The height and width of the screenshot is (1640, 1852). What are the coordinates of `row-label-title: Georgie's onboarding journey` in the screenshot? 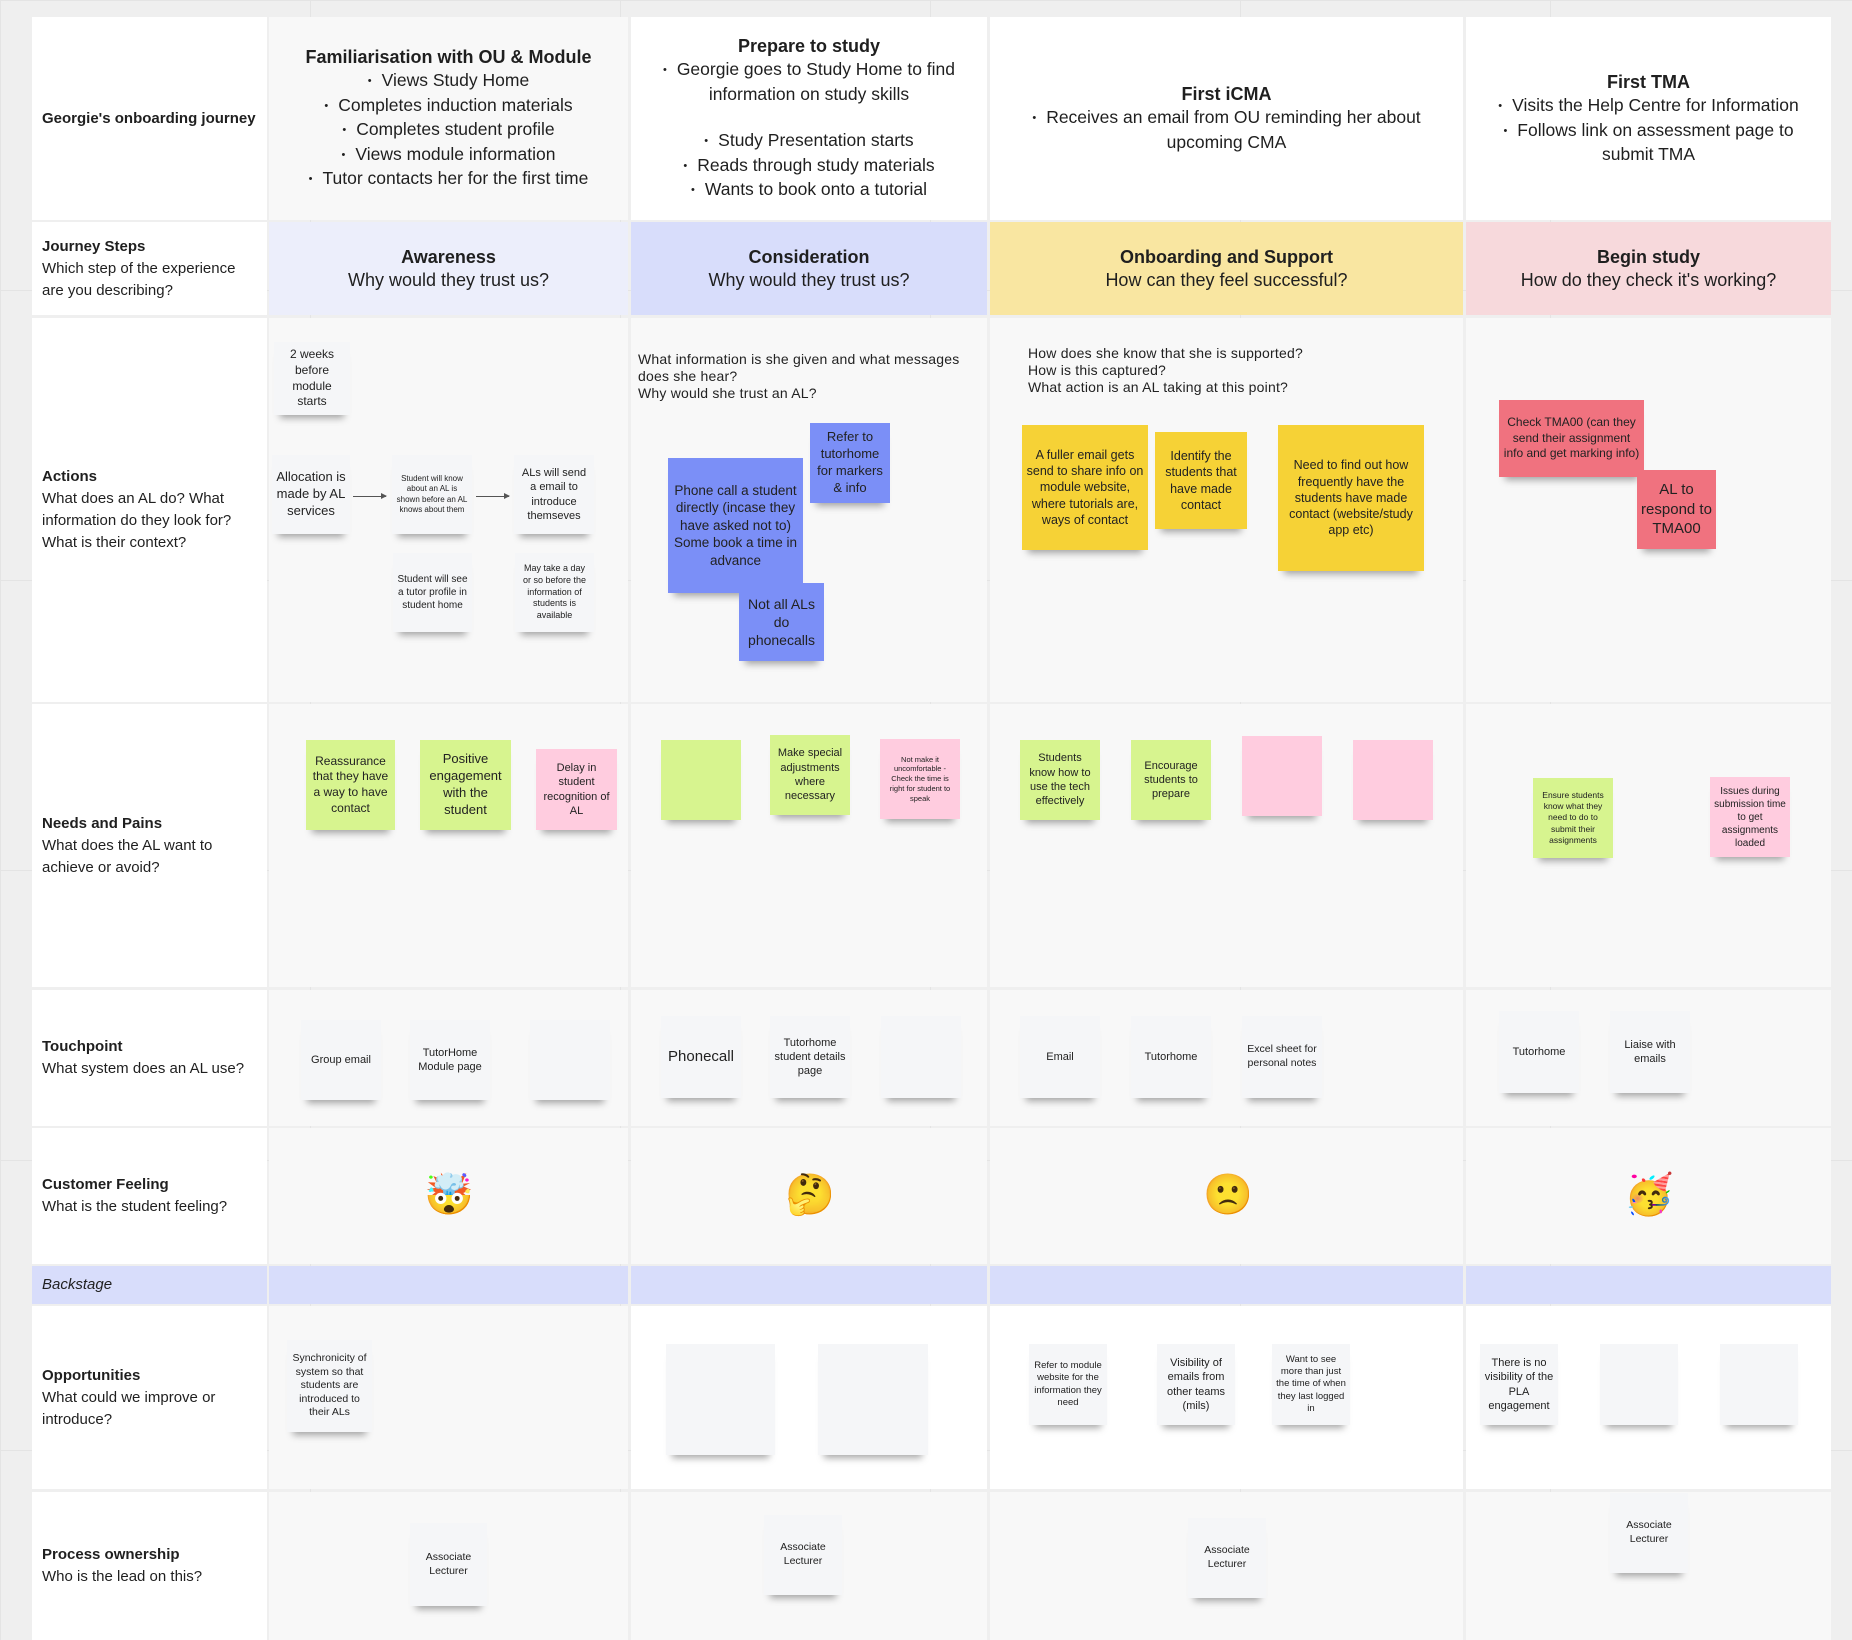 It's located at (149, 118).